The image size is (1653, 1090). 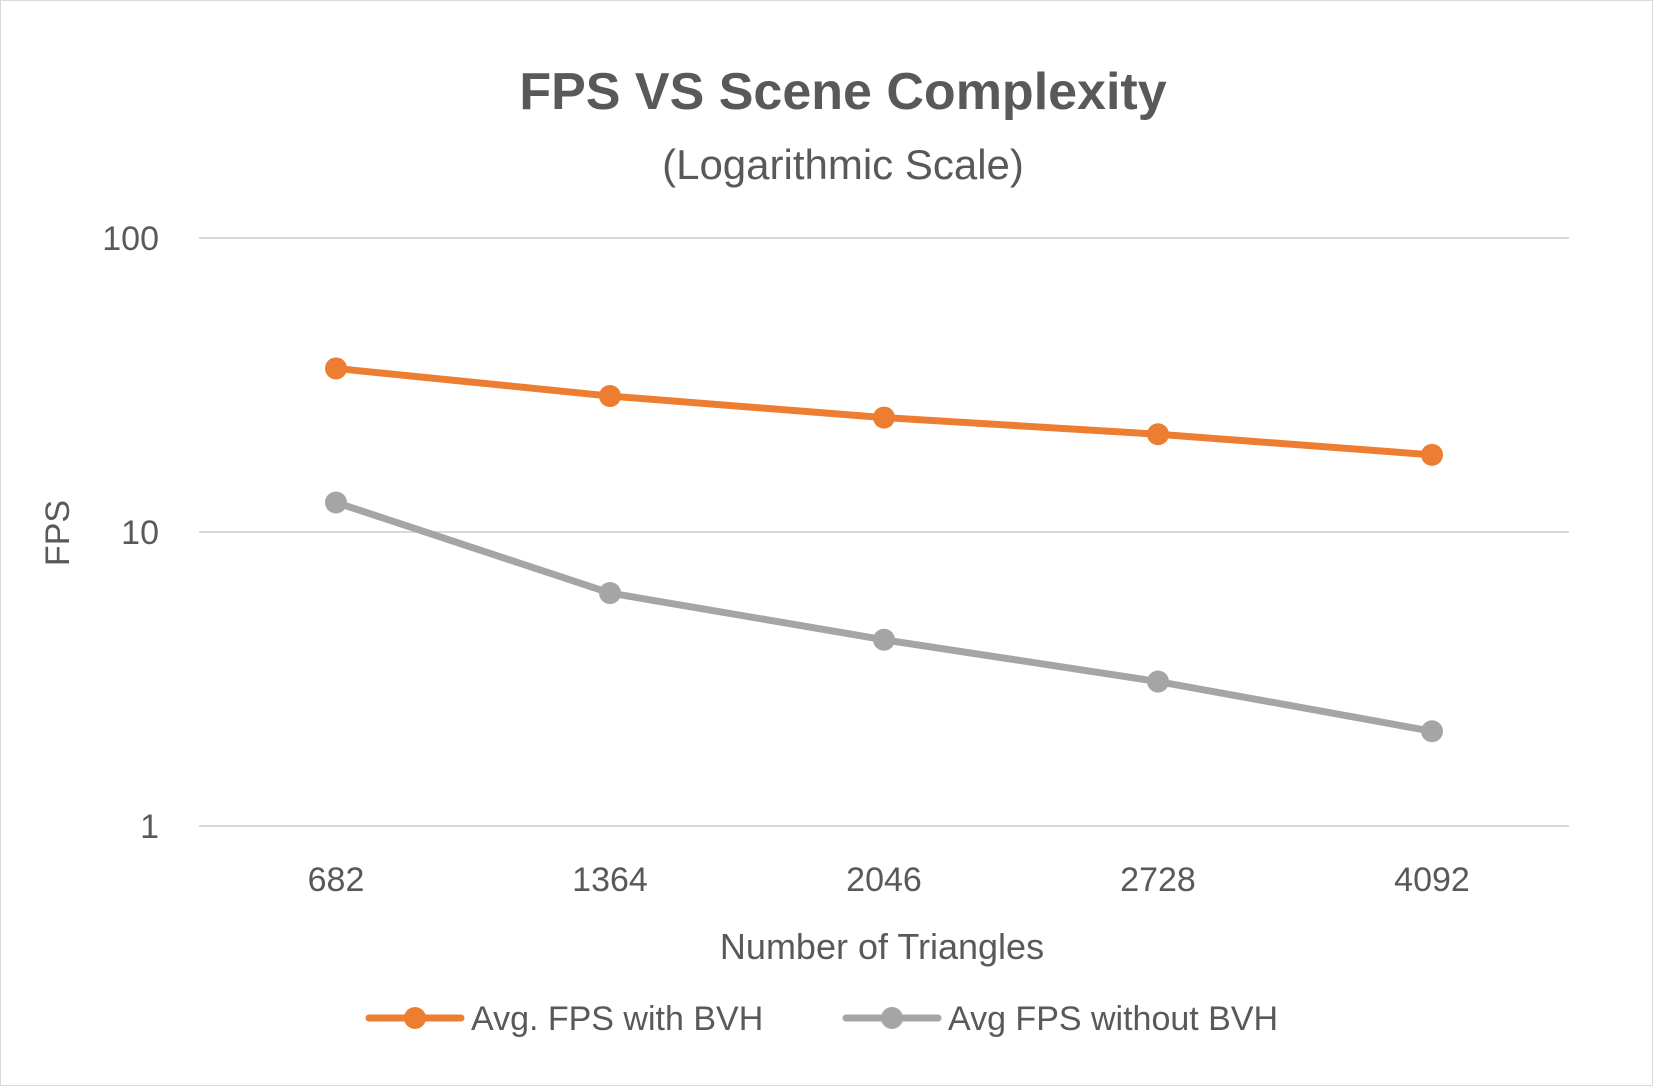 What do you see at coordinates (149, 827) in the screenshot?
I see `y-tick-label: 1` at bounding box center [149, 827].